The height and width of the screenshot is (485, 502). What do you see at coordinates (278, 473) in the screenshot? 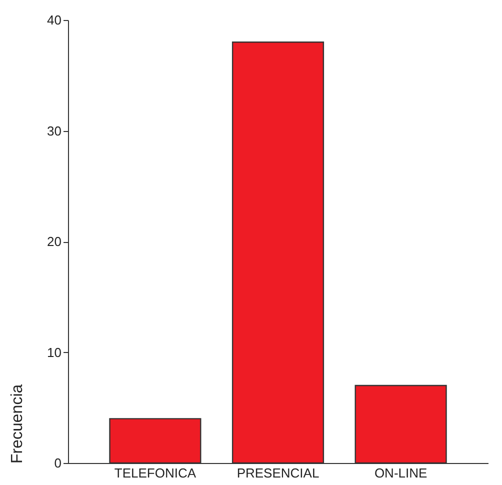
I see `x-tick-label: PRESENCIAL` at bounding box center [278, 473].